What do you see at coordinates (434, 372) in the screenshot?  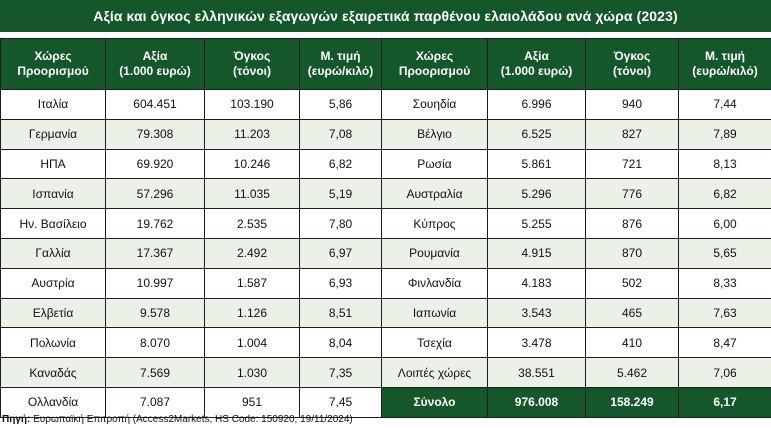 I see `country-cell: Λοιπές χώρες` at bounding box center [434, 372].